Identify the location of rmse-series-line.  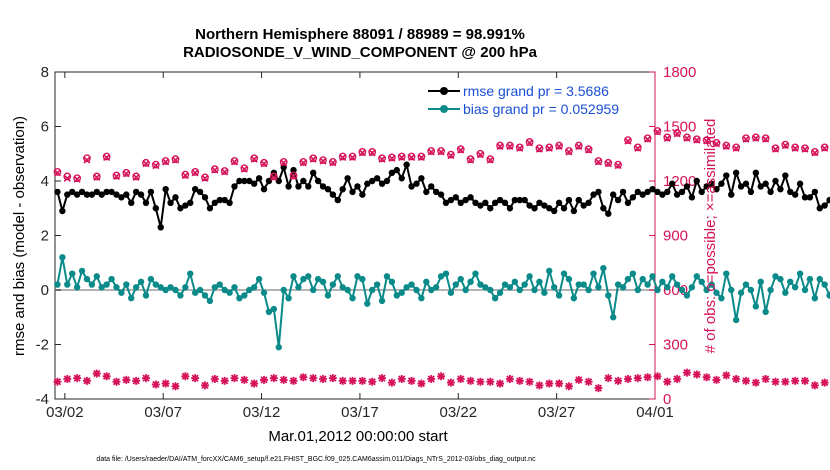
(443, 194).